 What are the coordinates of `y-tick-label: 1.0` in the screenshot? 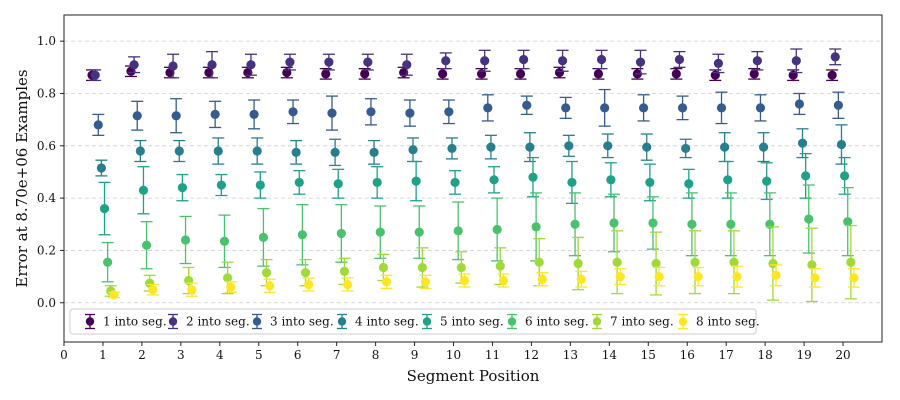 It's located at (46, 41).